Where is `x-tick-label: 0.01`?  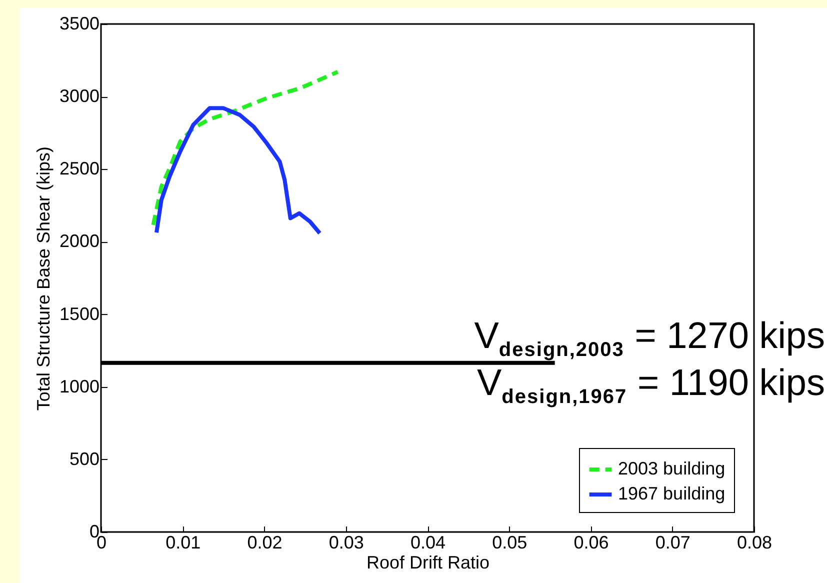
x-tick-label: 0.01 is located at coordinates (183, 542).